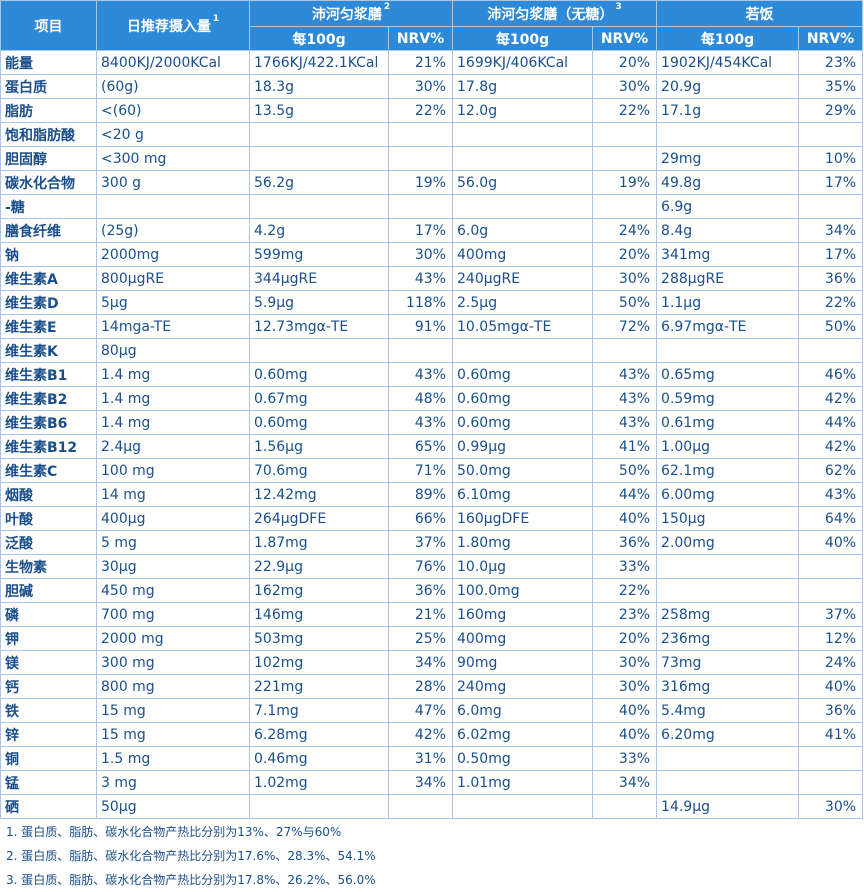  I want to click on product2-value-cell: 1699KJ/406KCal, so click(523, 62).